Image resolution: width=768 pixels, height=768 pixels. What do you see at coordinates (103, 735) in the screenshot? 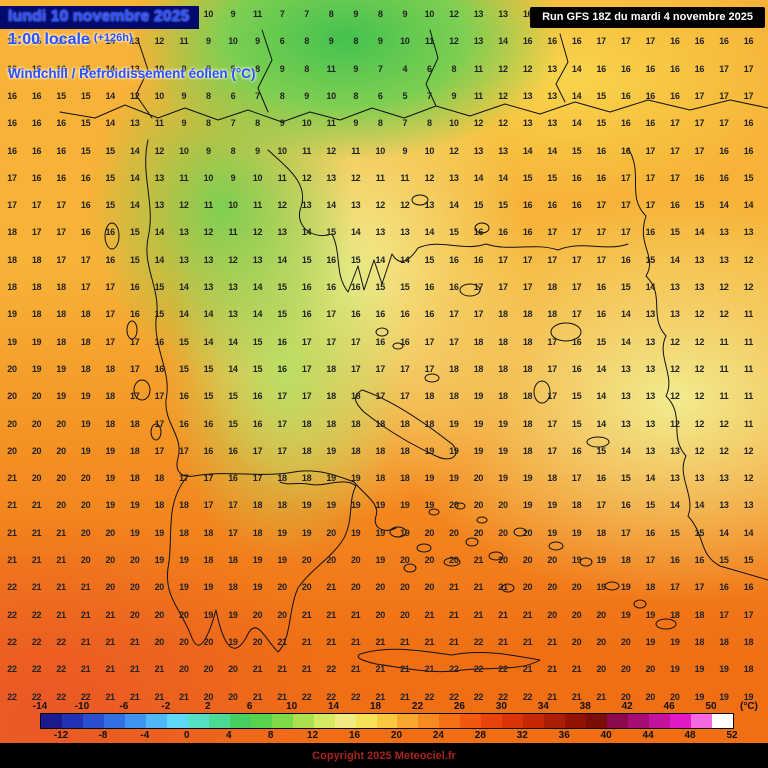
I see `legend-tick: -8` at bounding box center [103, 735].